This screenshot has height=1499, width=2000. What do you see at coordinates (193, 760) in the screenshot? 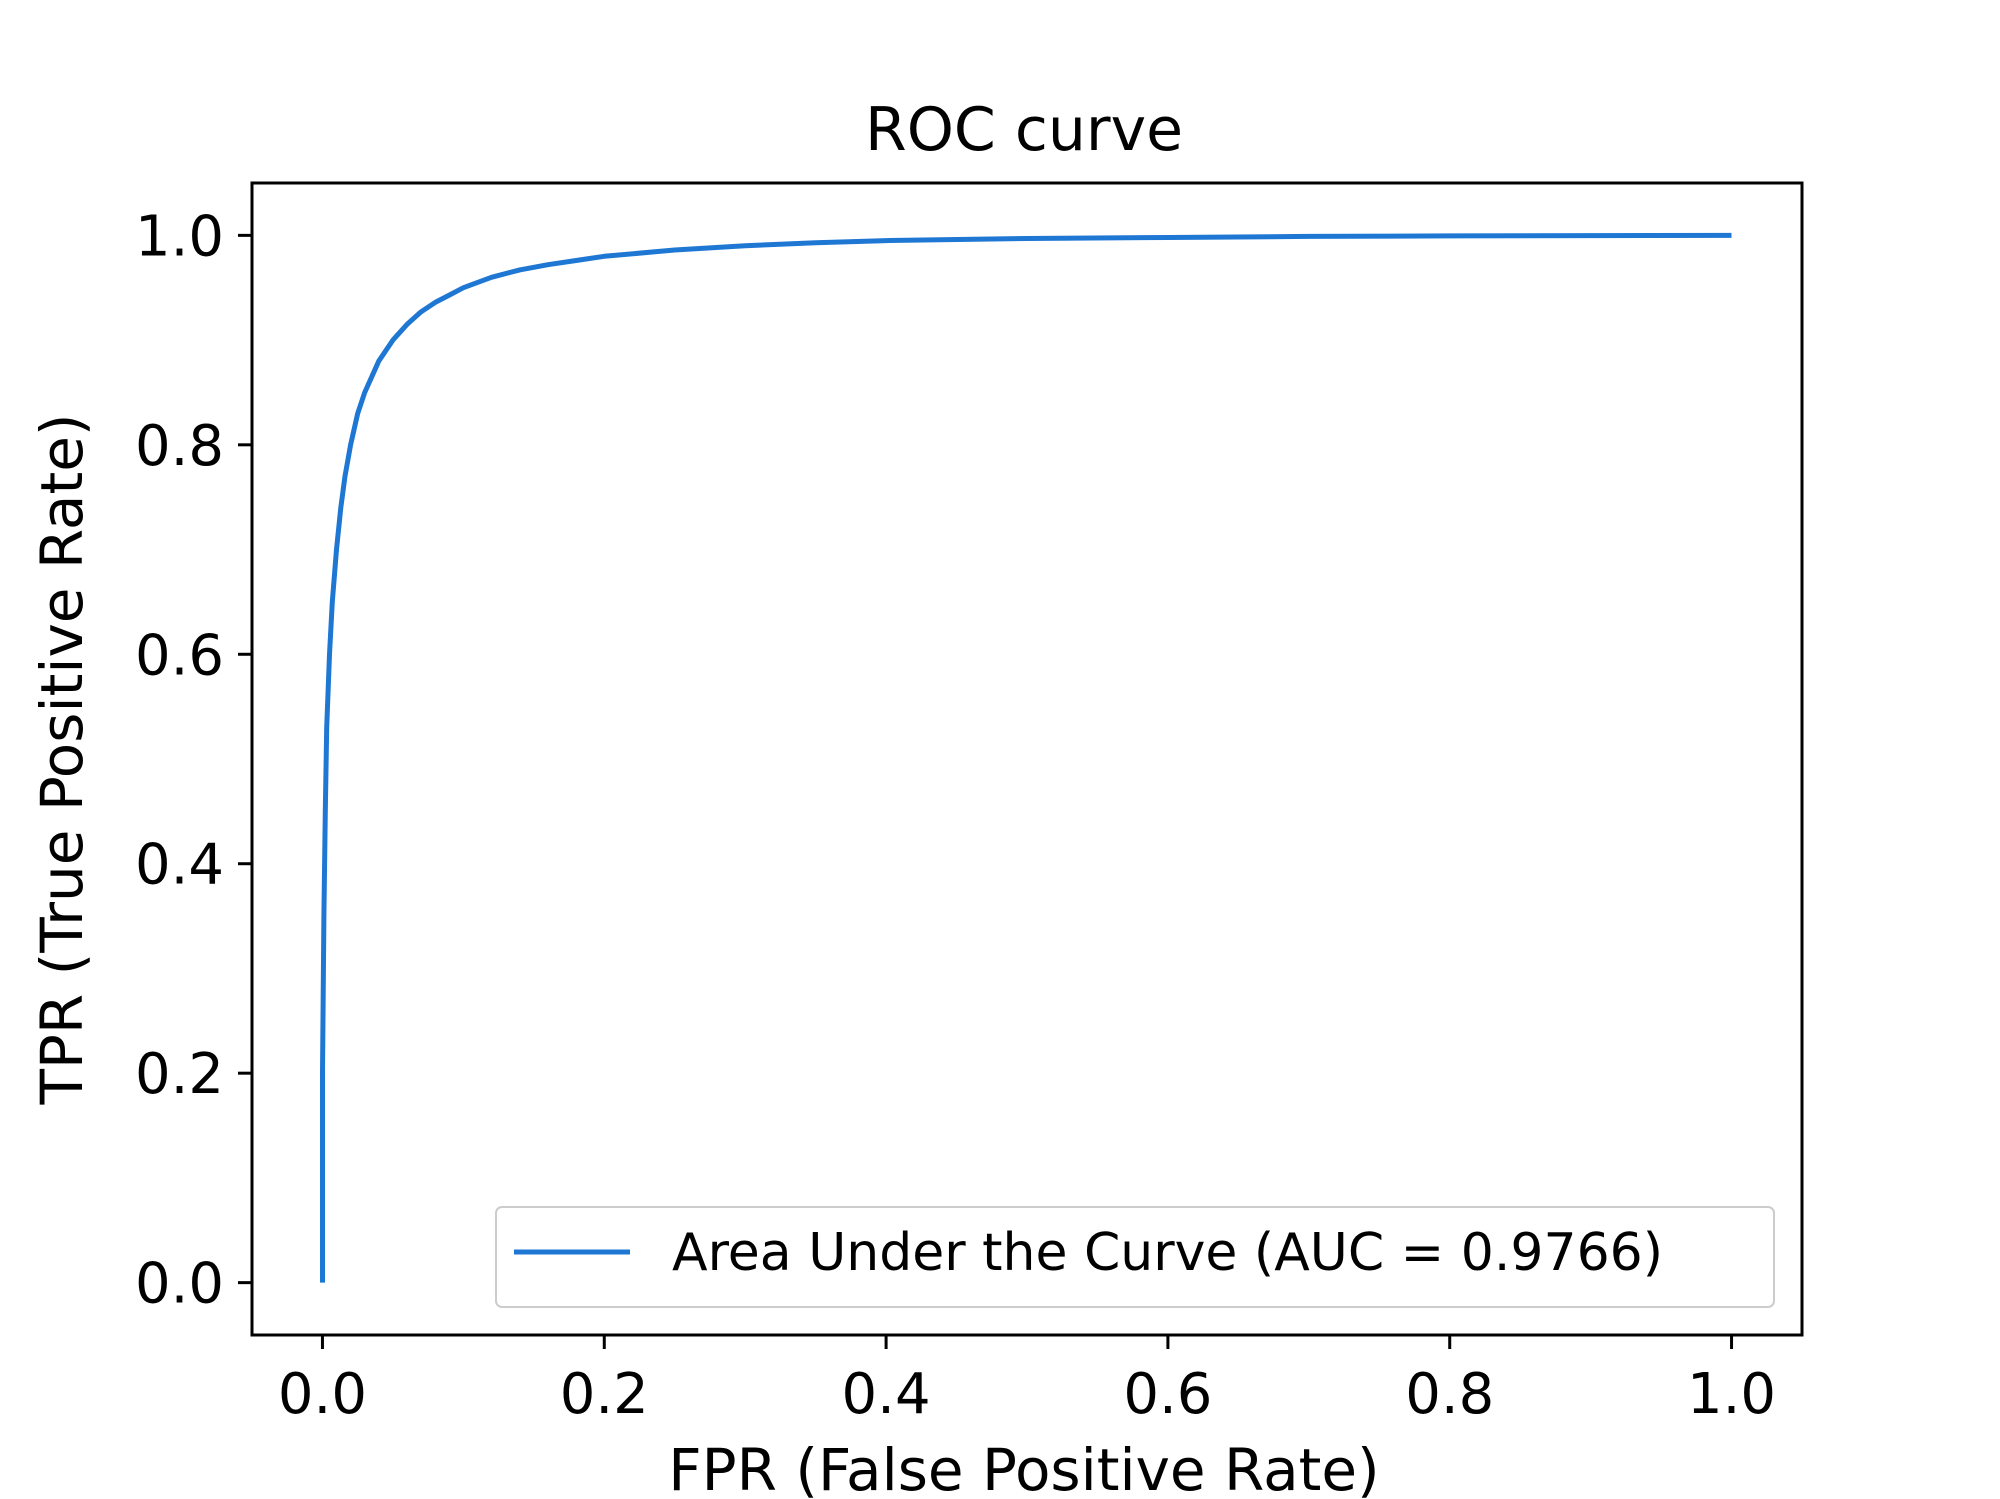
I see `y-axis: 0.0 0.2 0.4 0.6 0.8 1.0` at bounding box center [193, 760].